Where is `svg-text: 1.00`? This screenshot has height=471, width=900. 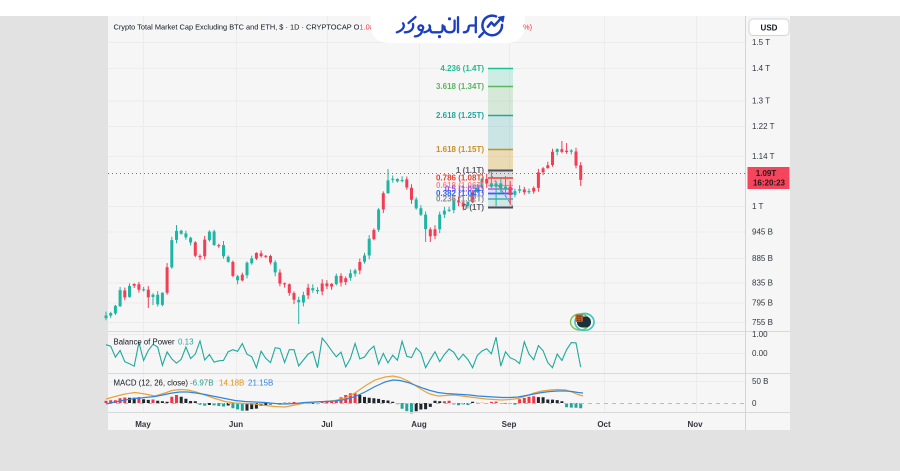 svg-text: 1.00 is located at coordinates (760, 334).